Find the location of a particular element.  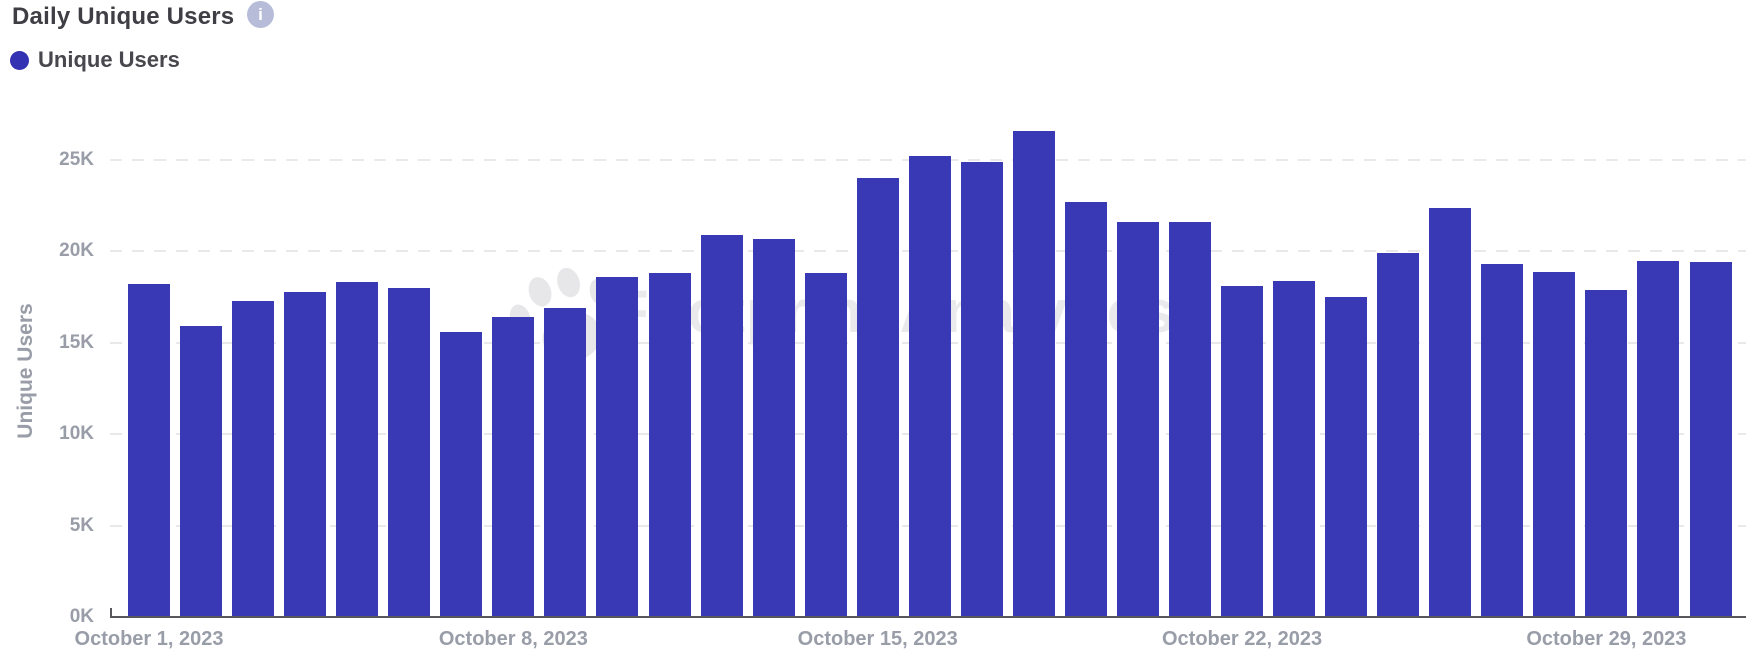

y-tick-label: 20K is located at coordinates (76, 251).